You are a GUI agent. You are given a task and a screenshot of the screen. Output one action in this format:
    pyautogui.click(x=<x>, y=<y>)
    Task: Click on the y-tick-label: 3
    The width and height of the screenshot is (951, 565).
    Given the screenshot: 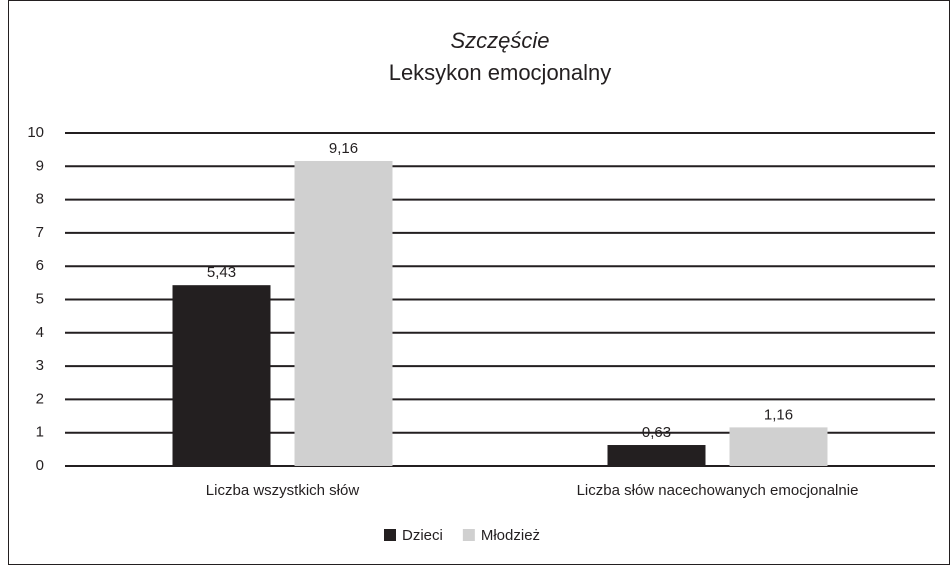 What is the action you would take?
    pyautogui.click(x=40, y=365)
    